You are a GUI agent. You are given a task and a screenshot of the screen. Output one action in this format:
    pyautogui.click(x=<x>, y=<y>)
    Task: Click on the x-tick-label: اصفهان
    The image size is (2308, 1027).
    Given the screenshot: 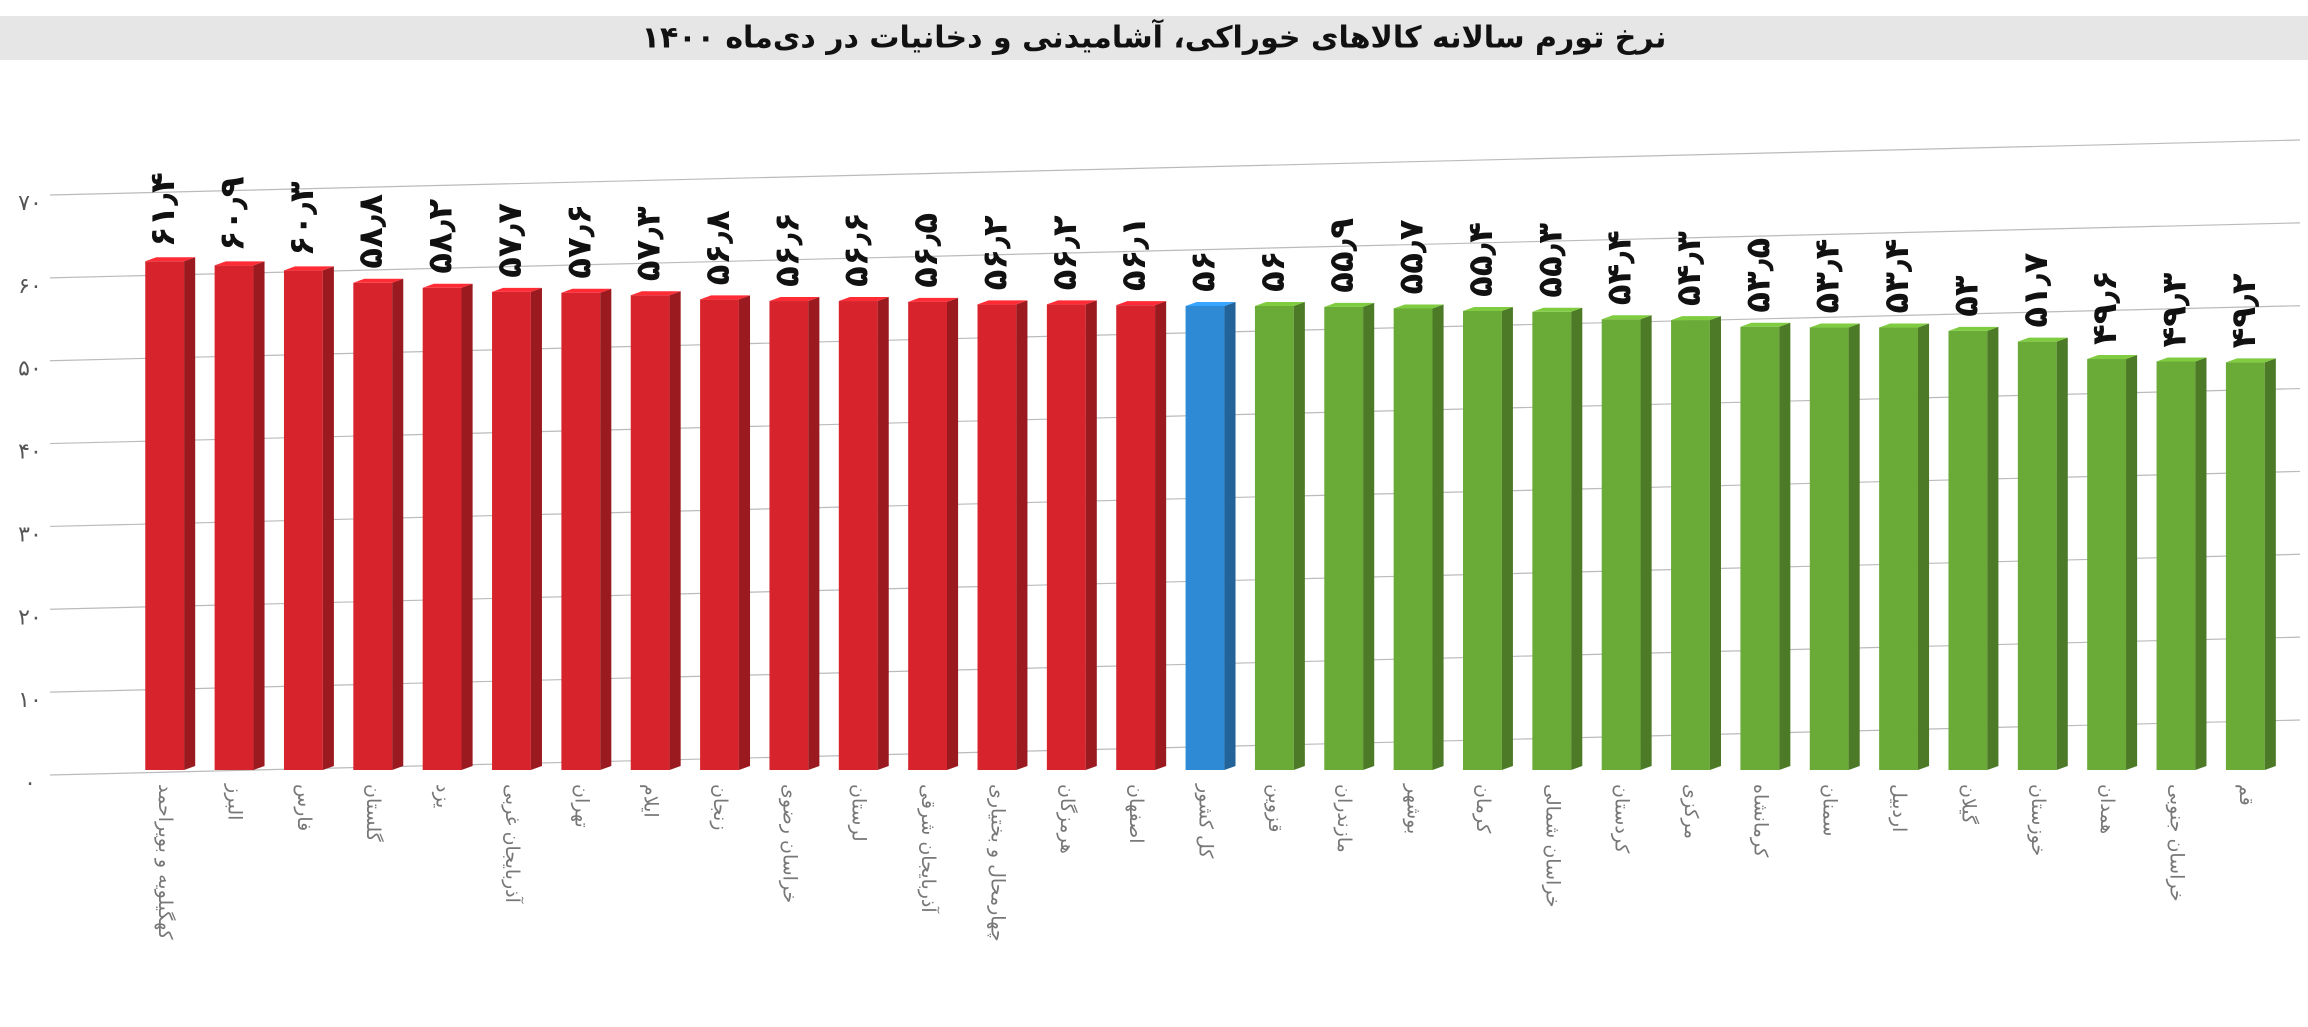 What is the action you would take?
    pyautogui.click(x=1136, y=814)
    